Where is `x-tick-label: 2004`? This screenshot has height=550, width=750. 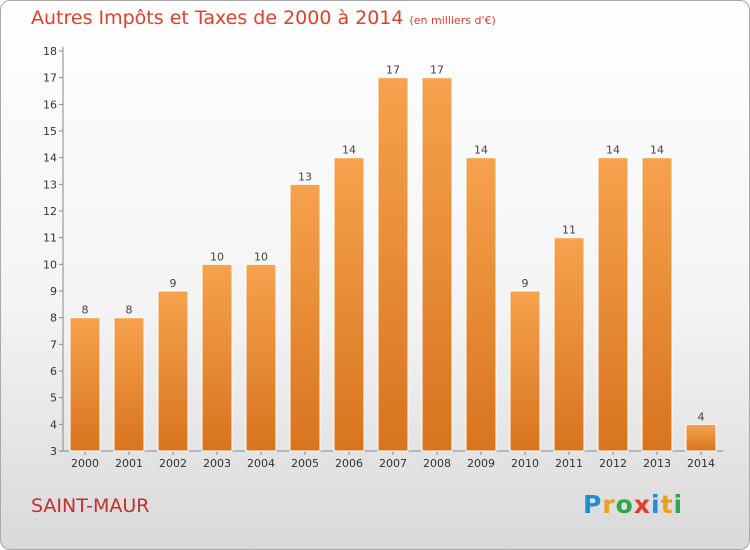
x-tick-label: 2004 is located at coordinates (261, 463).